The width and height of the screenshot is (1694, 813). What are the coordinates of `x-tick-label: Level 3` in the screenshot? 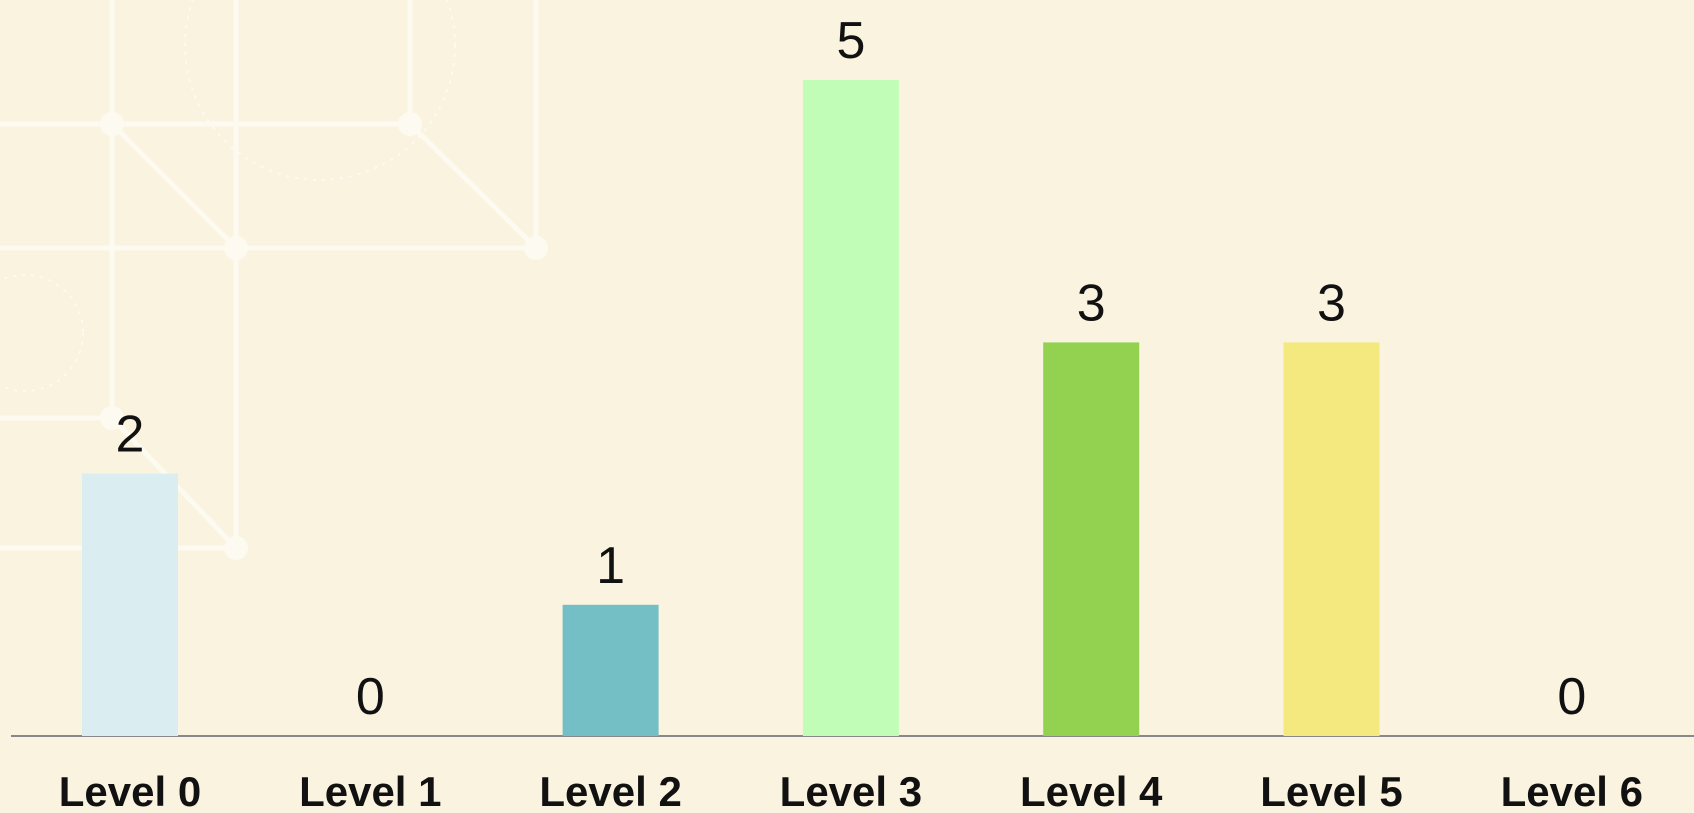 It's located at (851, 790).